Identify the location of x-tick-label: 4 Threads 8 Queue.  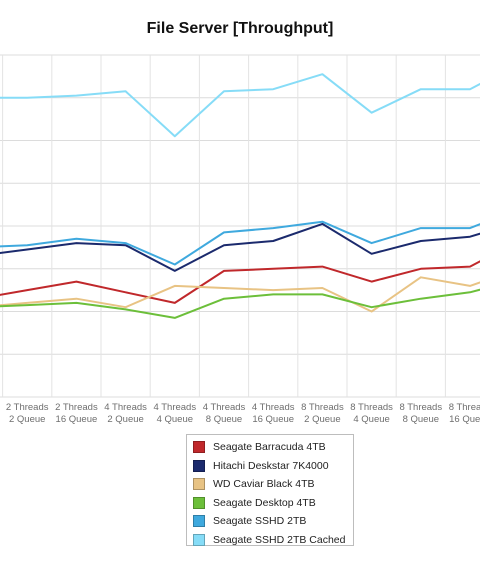
(224, 413).